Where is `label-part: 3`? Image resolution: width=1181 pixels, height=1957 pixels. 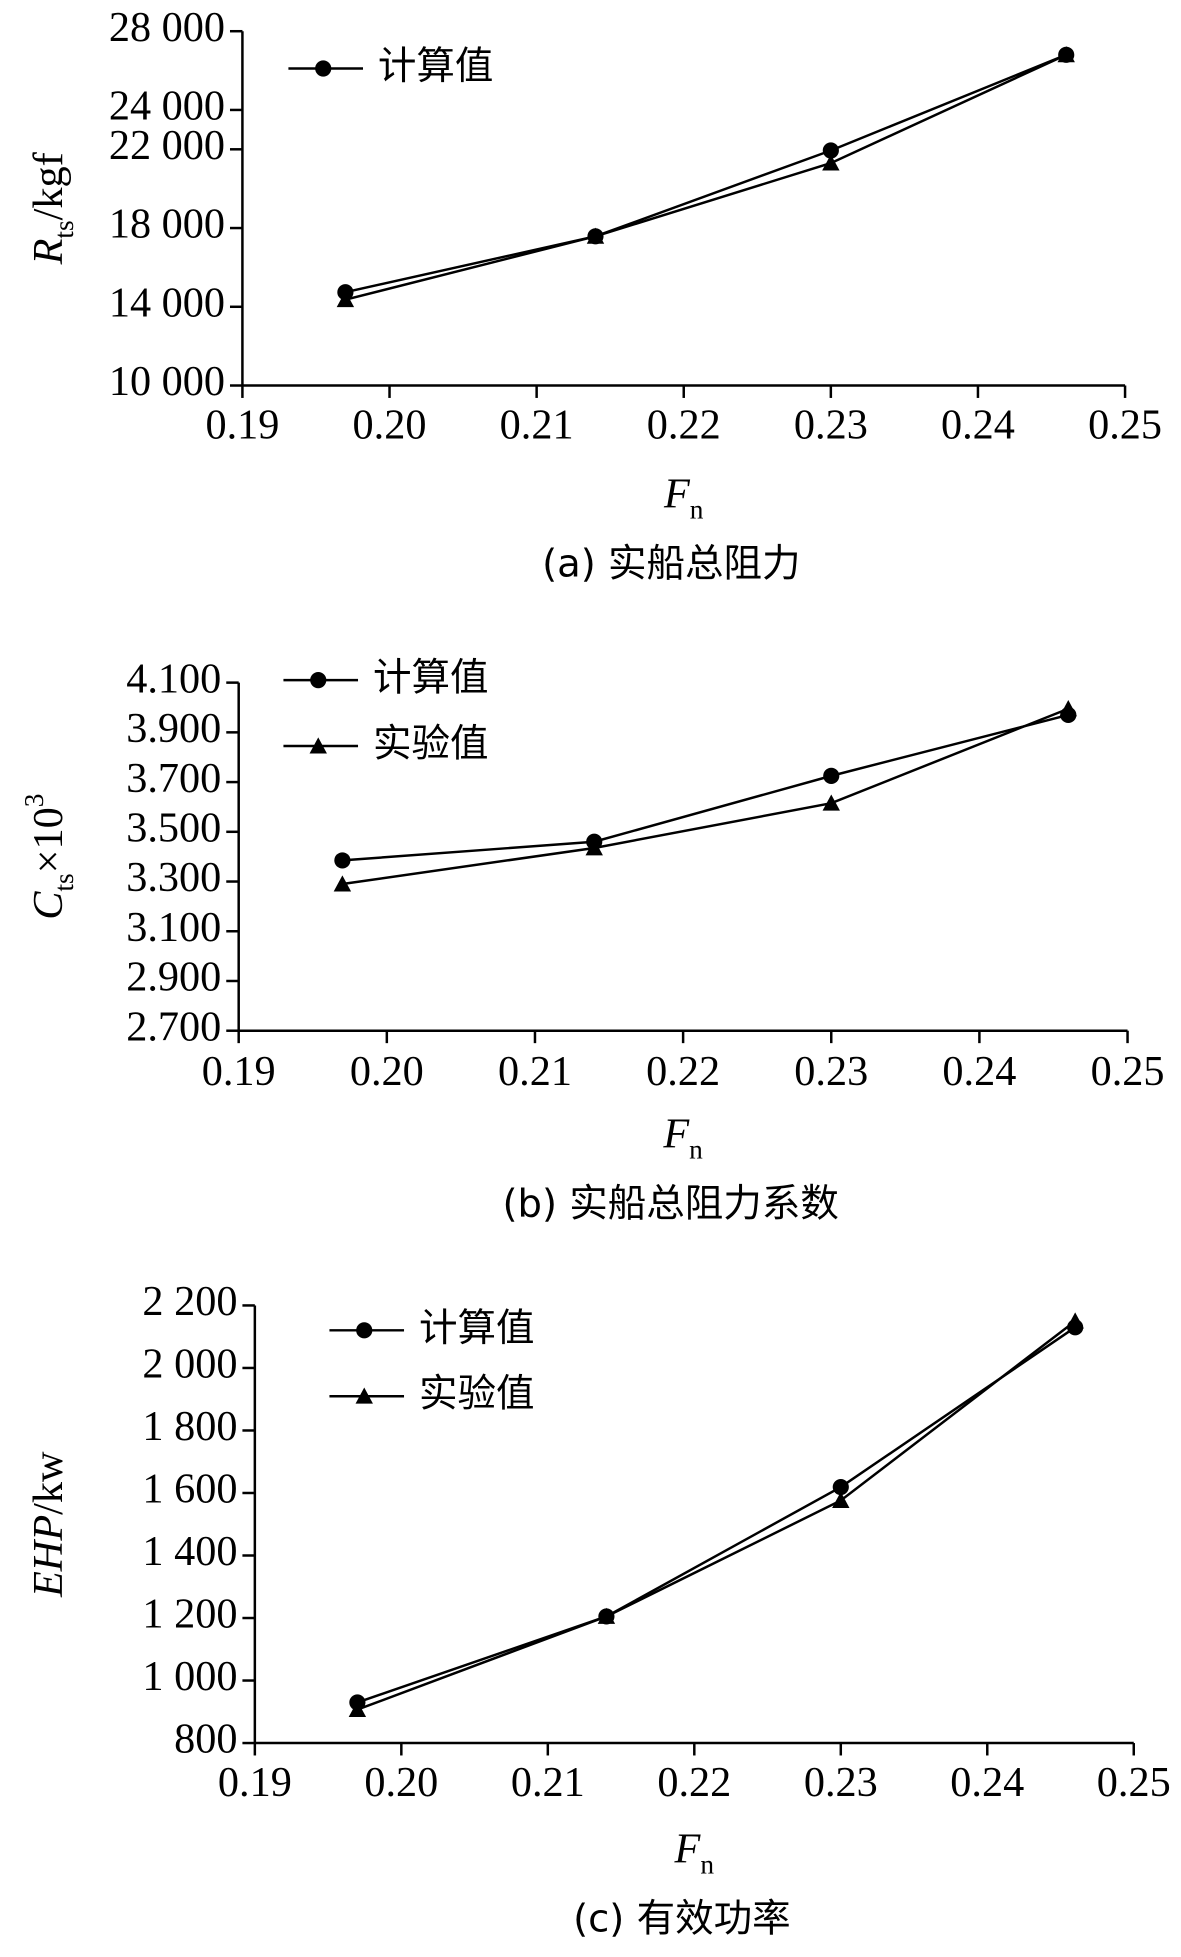
label-part: 3 is located at coordinates (34, 801).